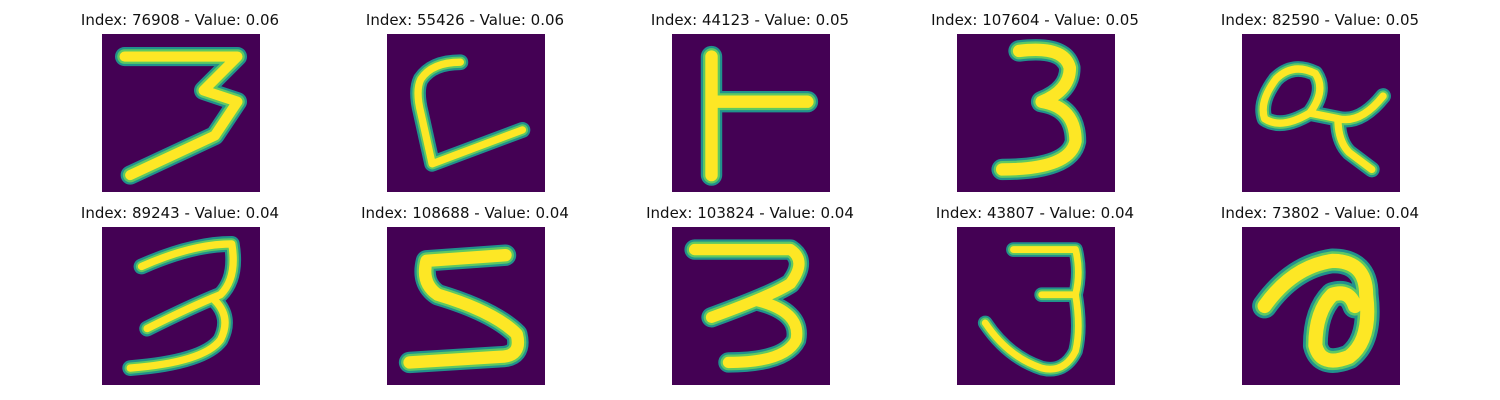 The width and height of the screenshot is (1500, 400). I want to click on panel-8: Index: 103824 - Value: 0.04, so click(750, 289).